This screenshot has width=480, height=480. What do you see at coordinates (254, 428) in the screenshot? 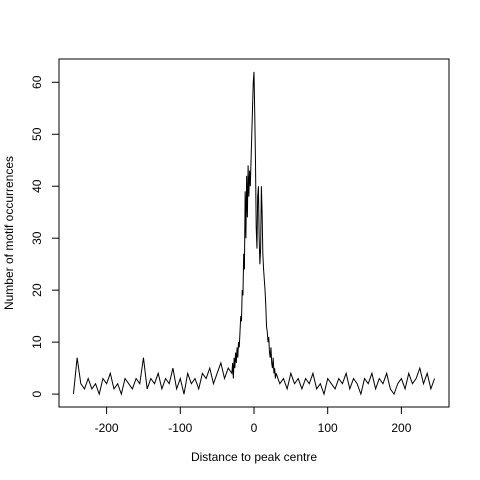
I see `x-tick-label: 0` at bounding box center [254, 428].